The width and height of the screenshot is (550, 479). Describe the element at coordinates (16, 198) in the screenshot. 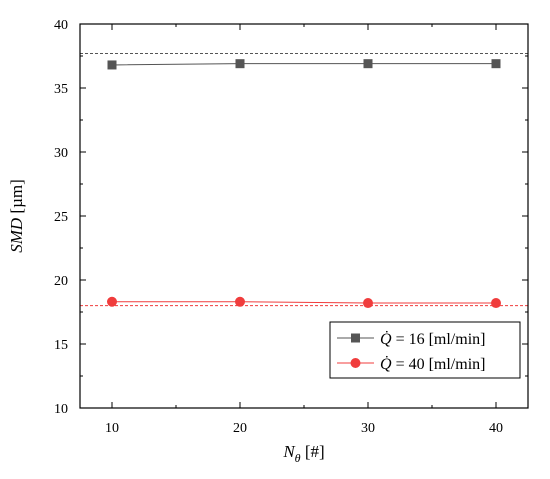

I see `y-axis-label-unit: [µm]` at that location.